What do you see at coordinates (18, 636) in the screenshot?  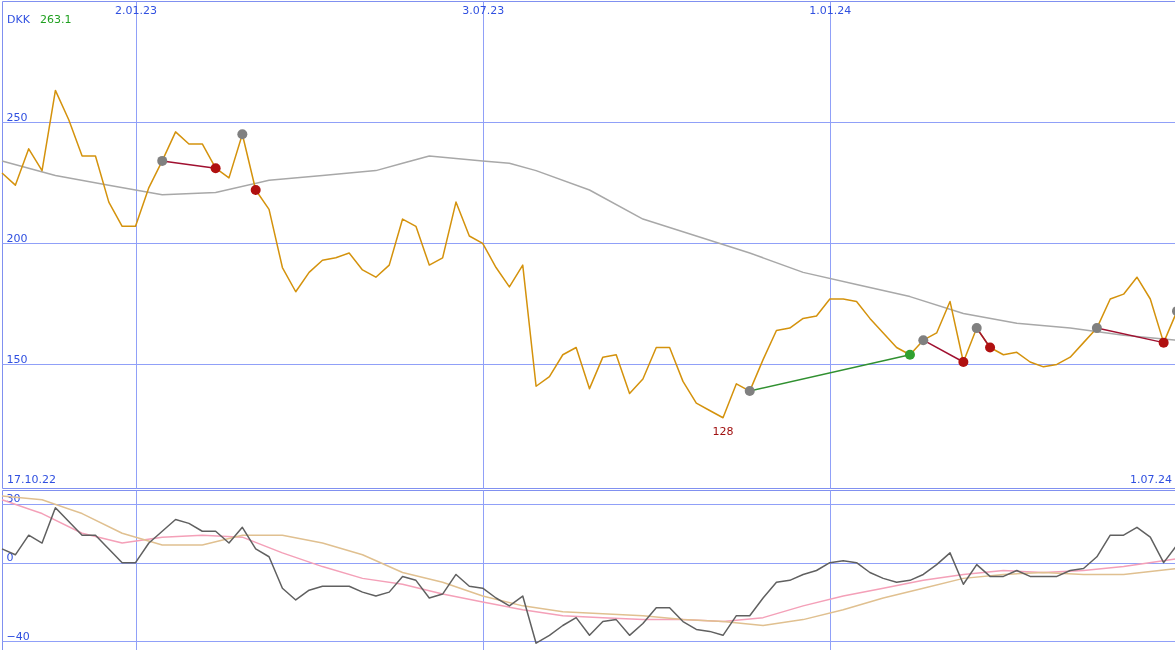 I see `y-tick-label: −40` at bounding box center [18, 636].